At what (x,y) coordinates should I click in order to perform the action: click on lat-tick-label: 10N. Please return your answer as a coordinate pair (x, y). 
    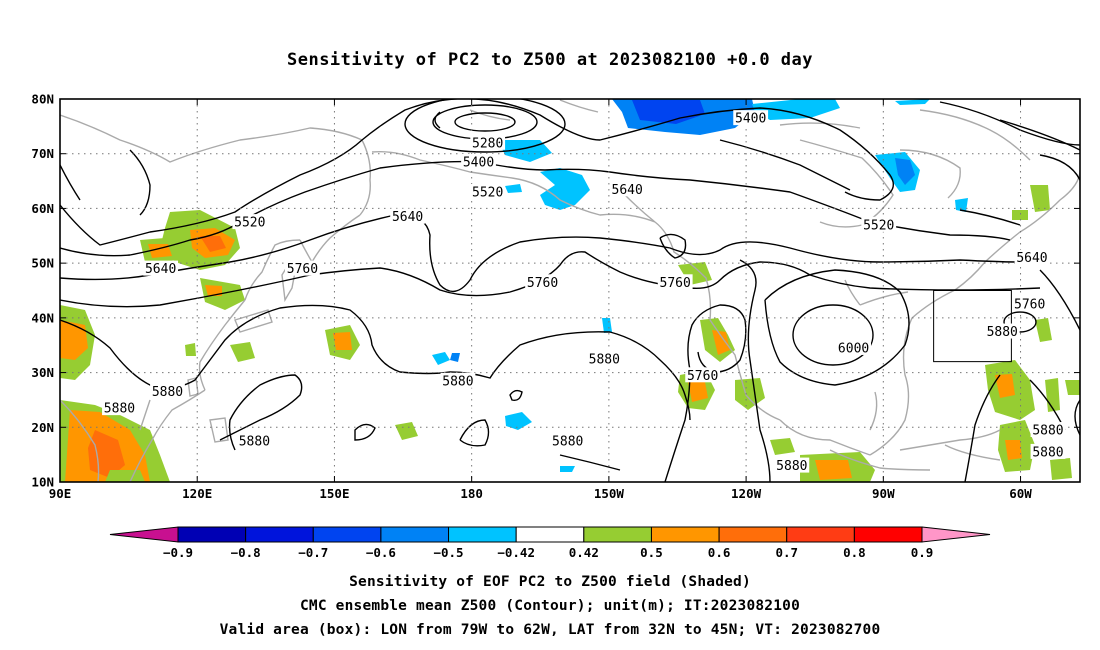
    Looking at the image, I should click on (42, 482).